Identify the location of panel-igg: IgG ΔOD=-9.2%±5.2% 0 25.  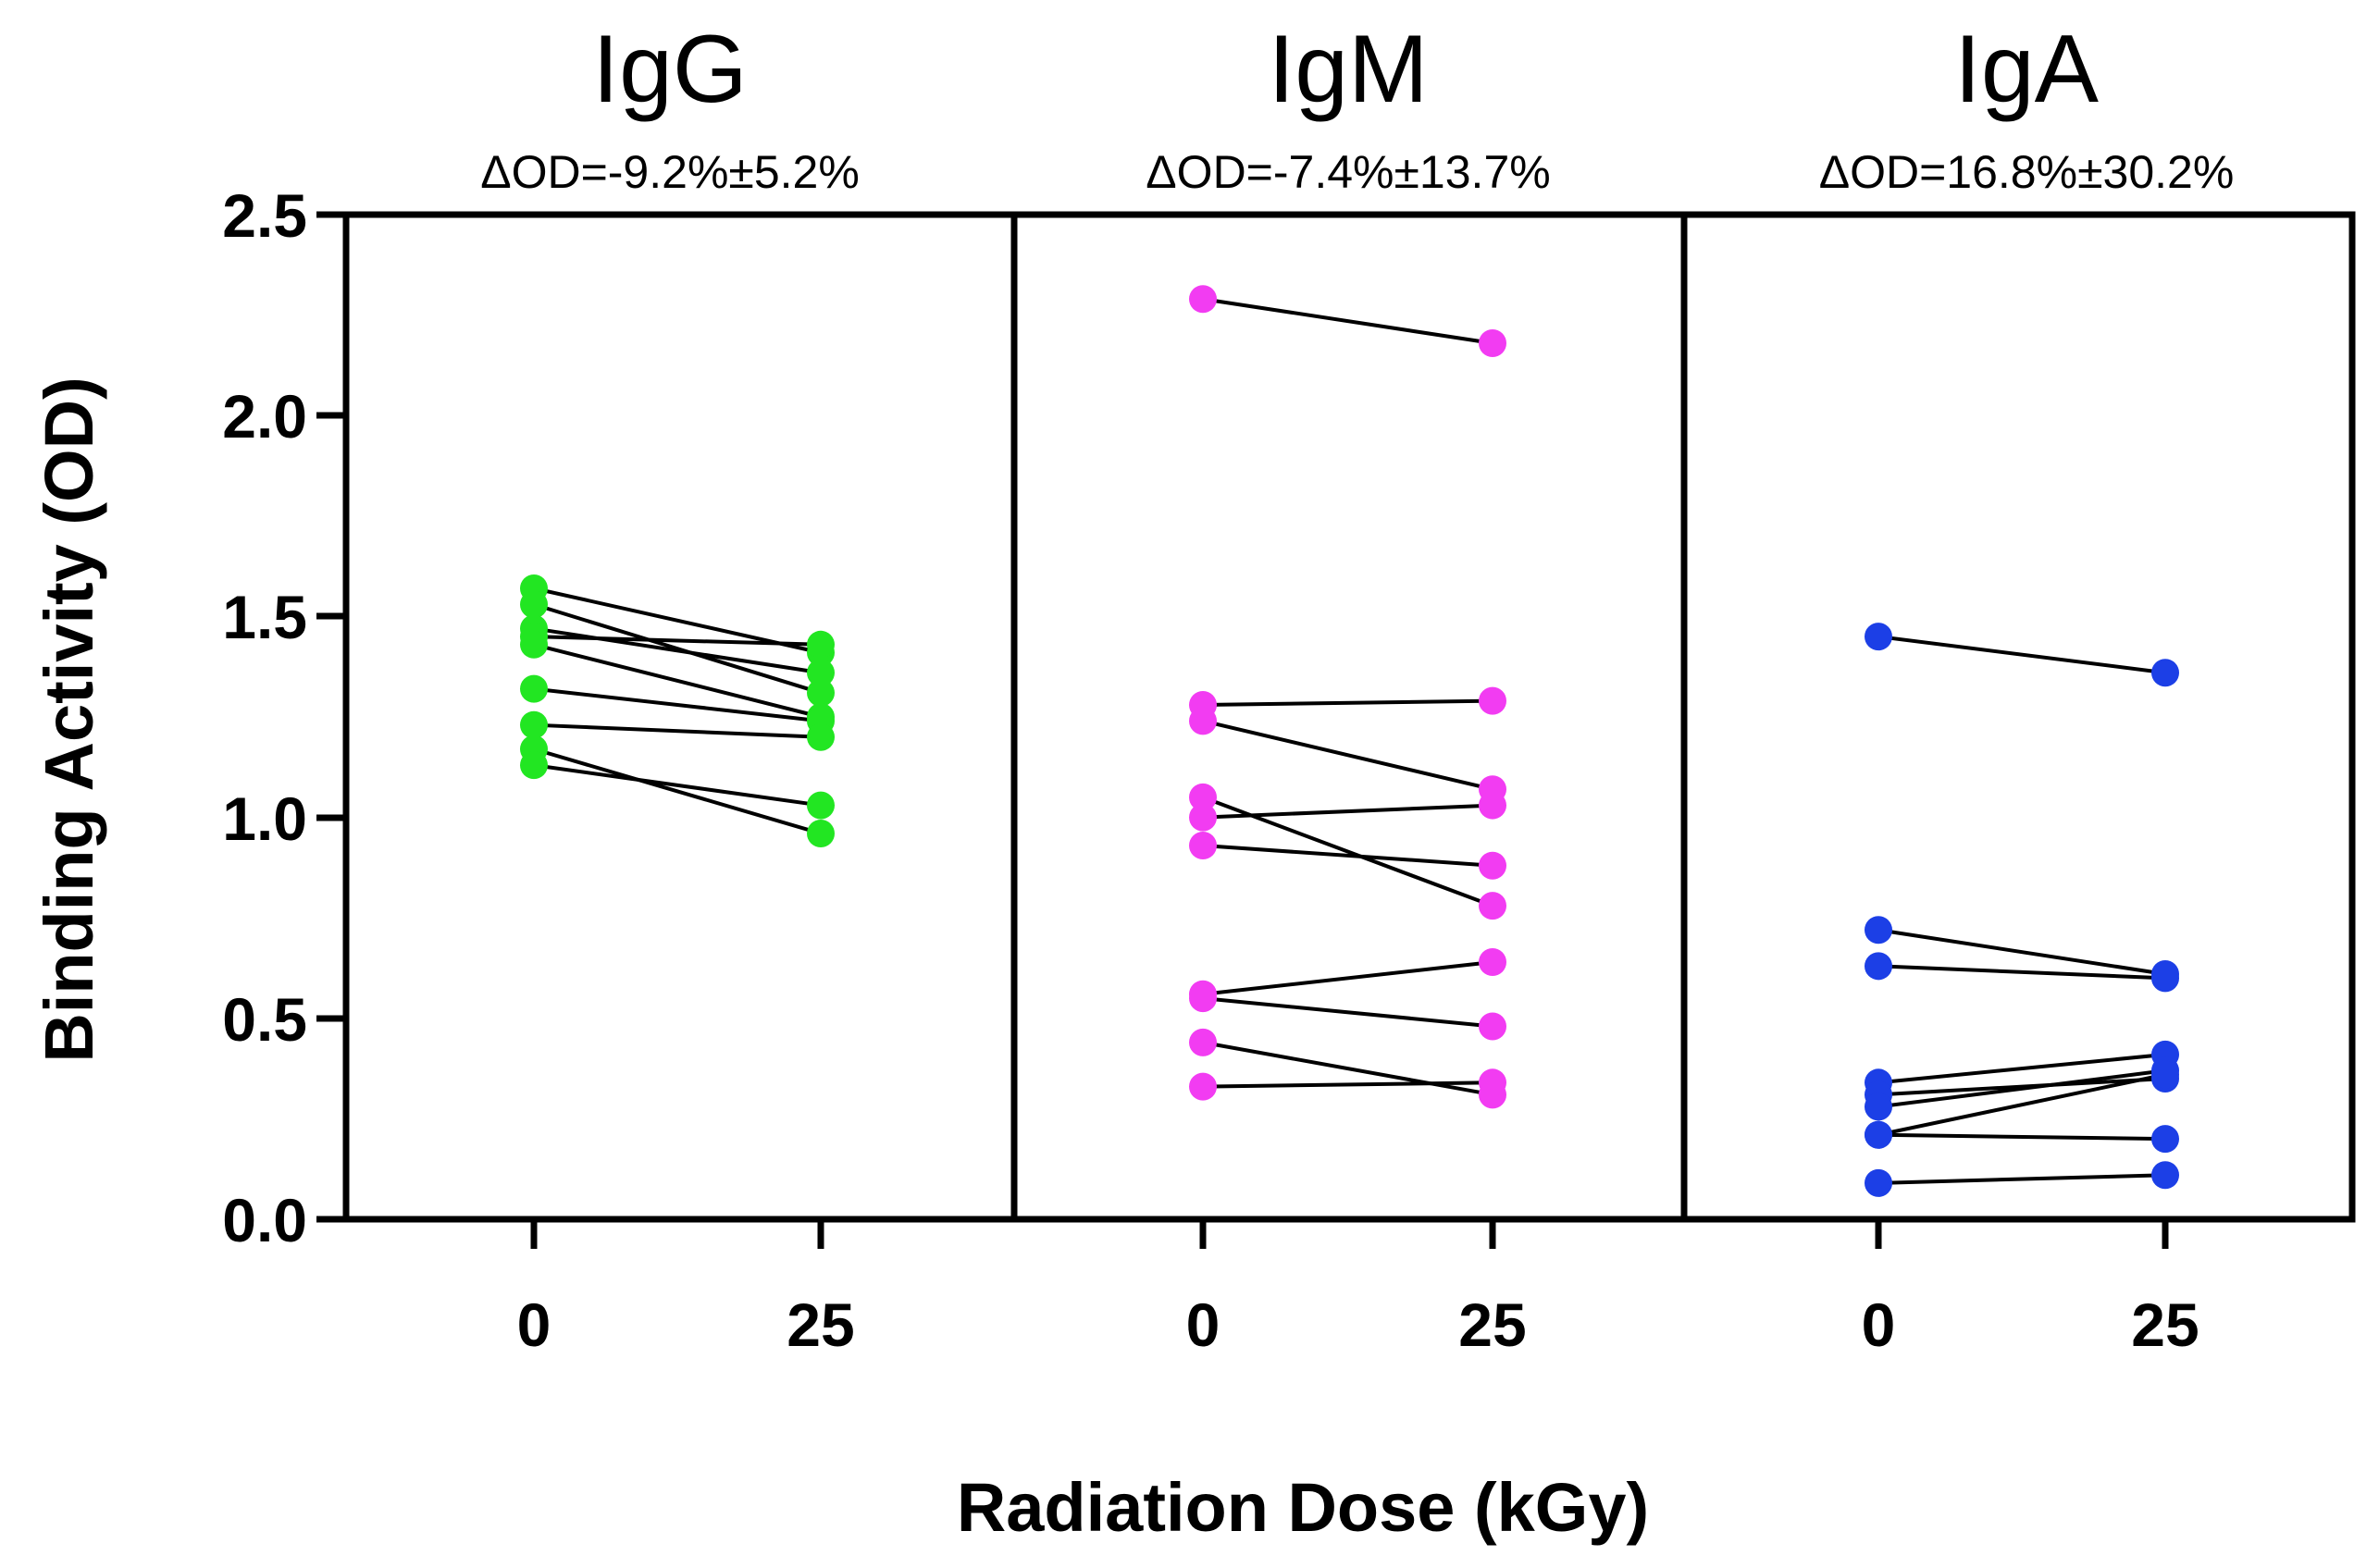
(670, 687).